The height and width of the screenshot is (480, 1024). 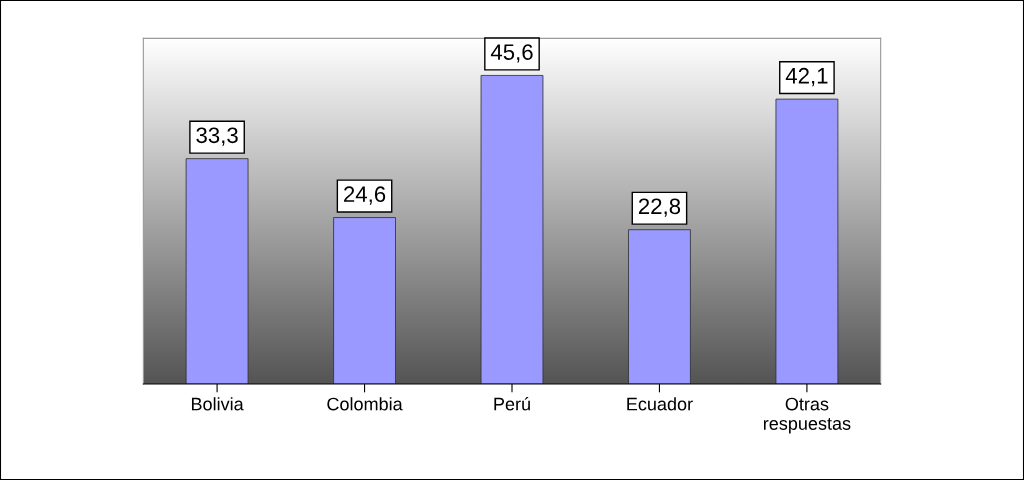 What do you see at coordinates (512, 403) in the screenshot?
I see `x-tick-label: Perú` at bounding box center [512, 403].